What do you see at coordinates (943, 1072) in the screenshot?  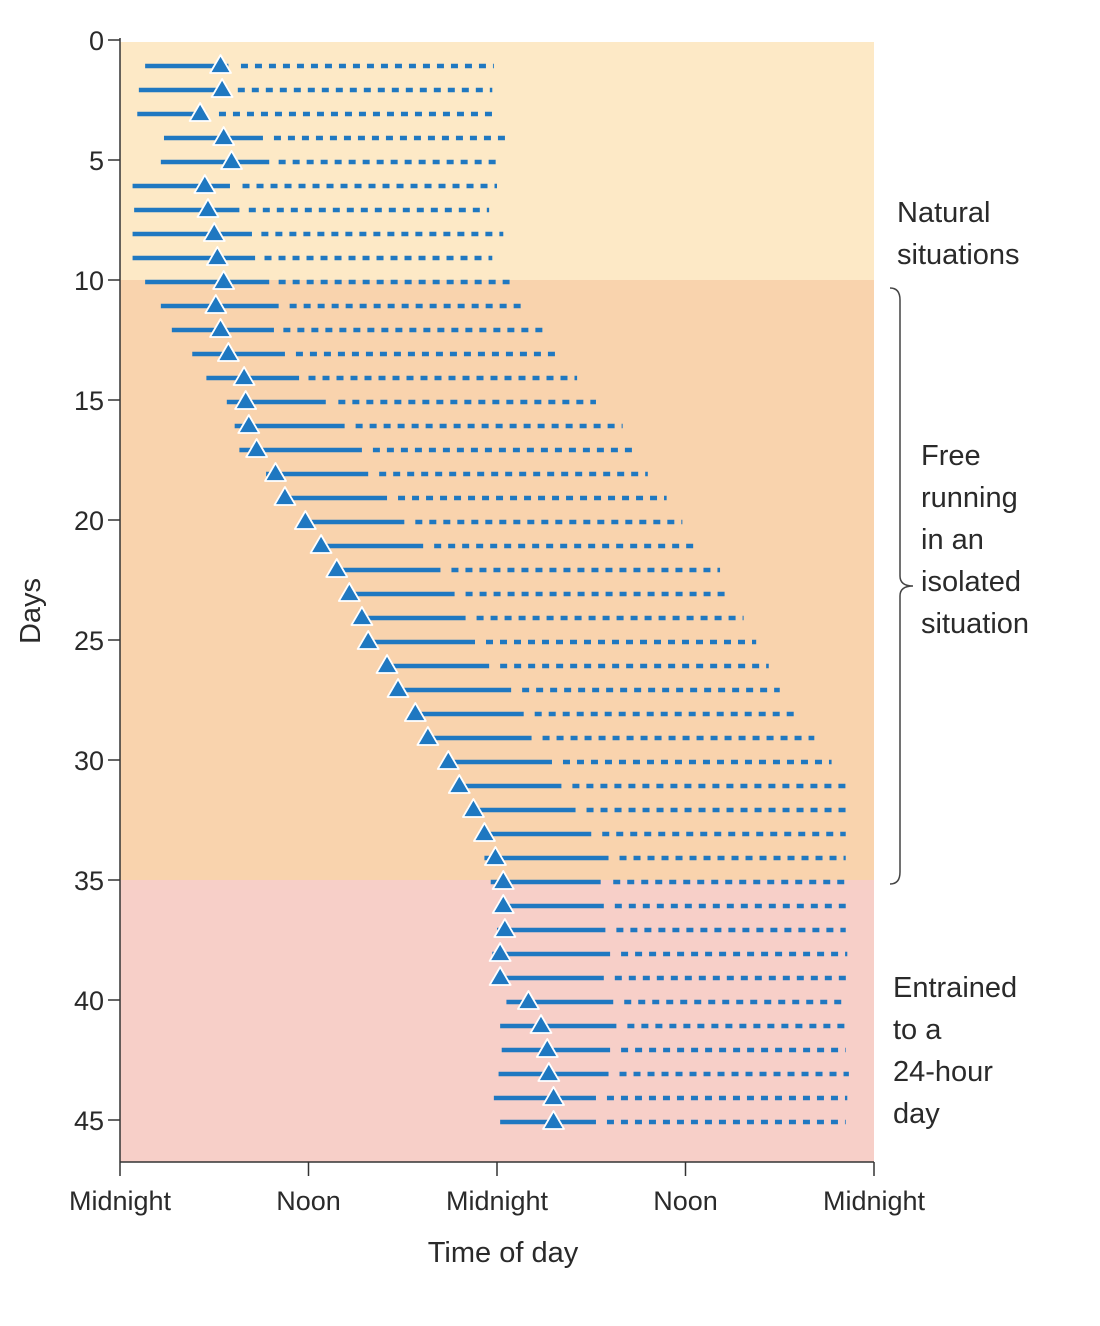 I see `region-label-entrained: 24-hour` at bounding box center [943, 1072].